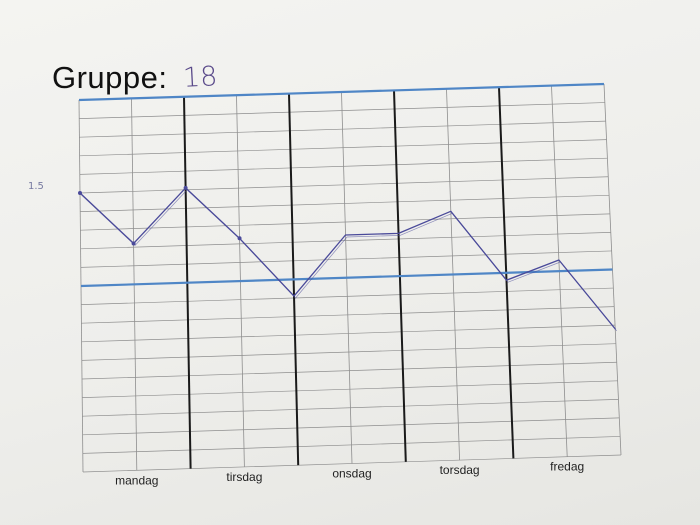 This screenshot has height=525, width=700. I want to click on x-tick-label: tirsdag, so click(244, 477).